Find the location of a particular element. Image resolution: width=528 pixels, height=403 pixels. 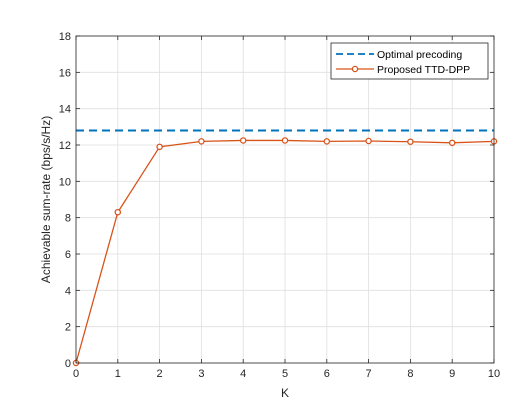

x-tick-label: 1 is located at coordinates (118, 374).